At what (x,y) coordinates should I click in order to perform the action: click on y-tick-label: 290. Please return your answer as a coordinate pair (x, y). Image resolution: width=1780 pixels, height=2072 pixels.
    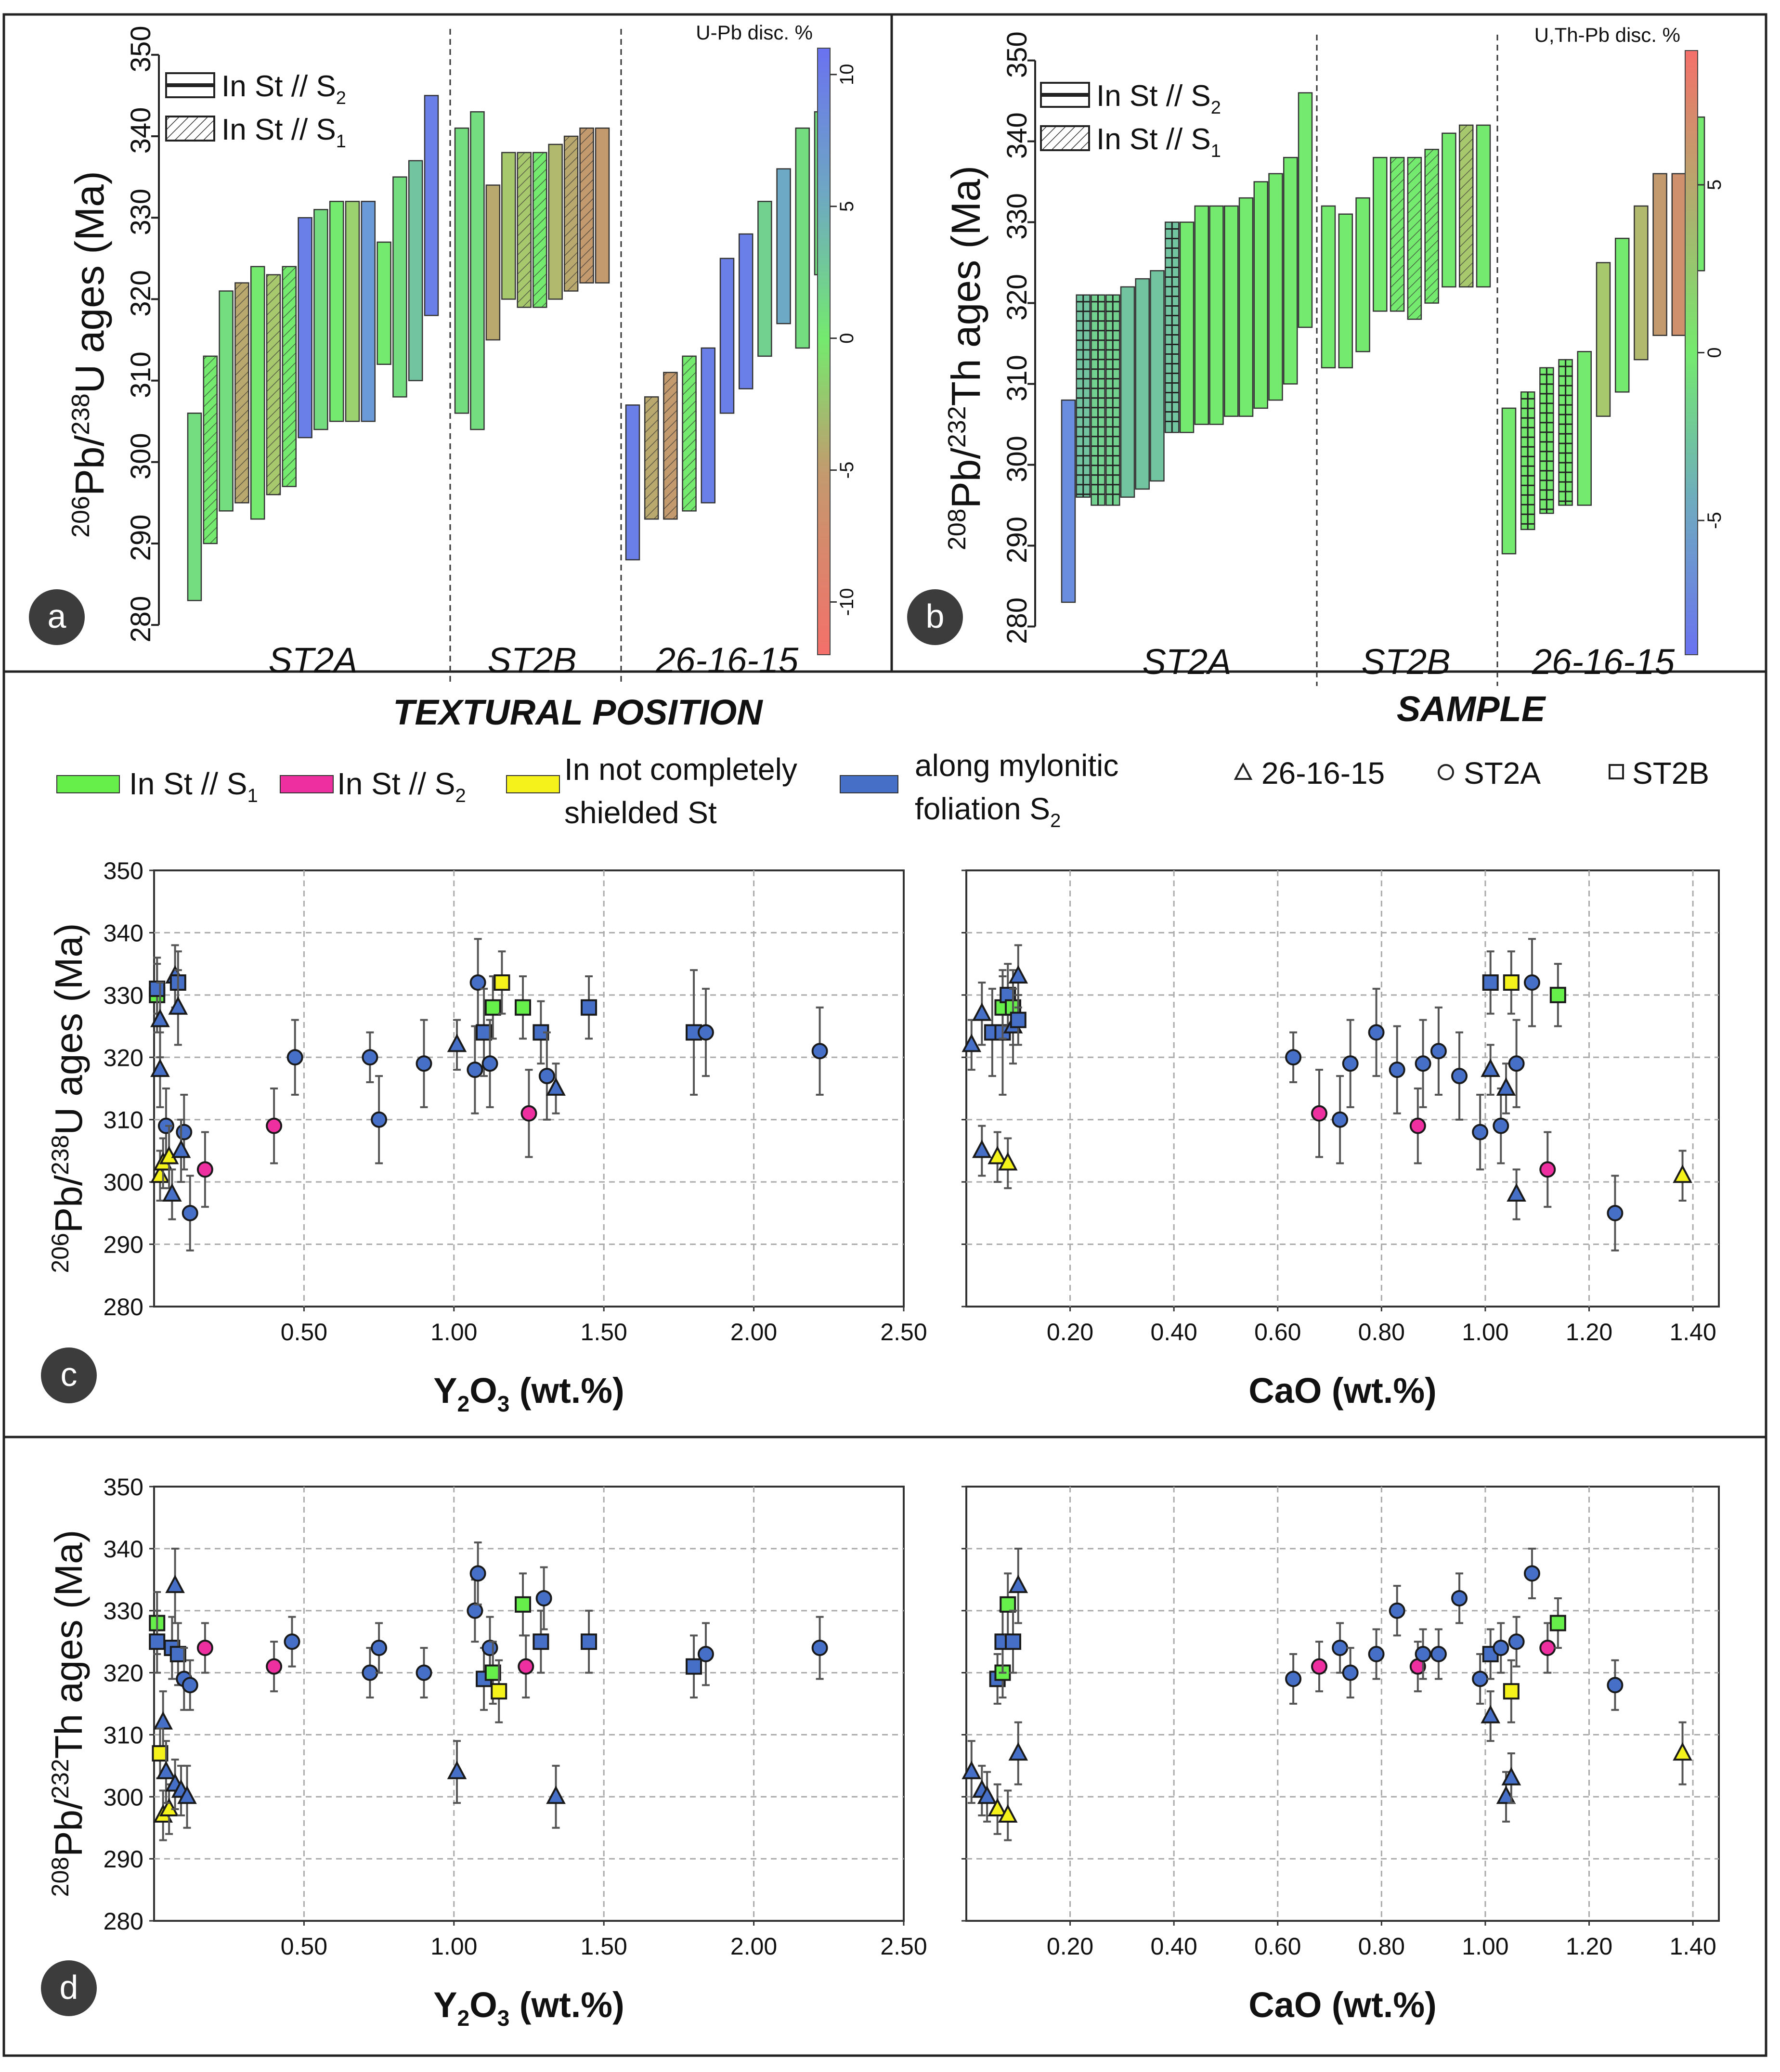
    Looking at the image, I should click on (1017, 540).